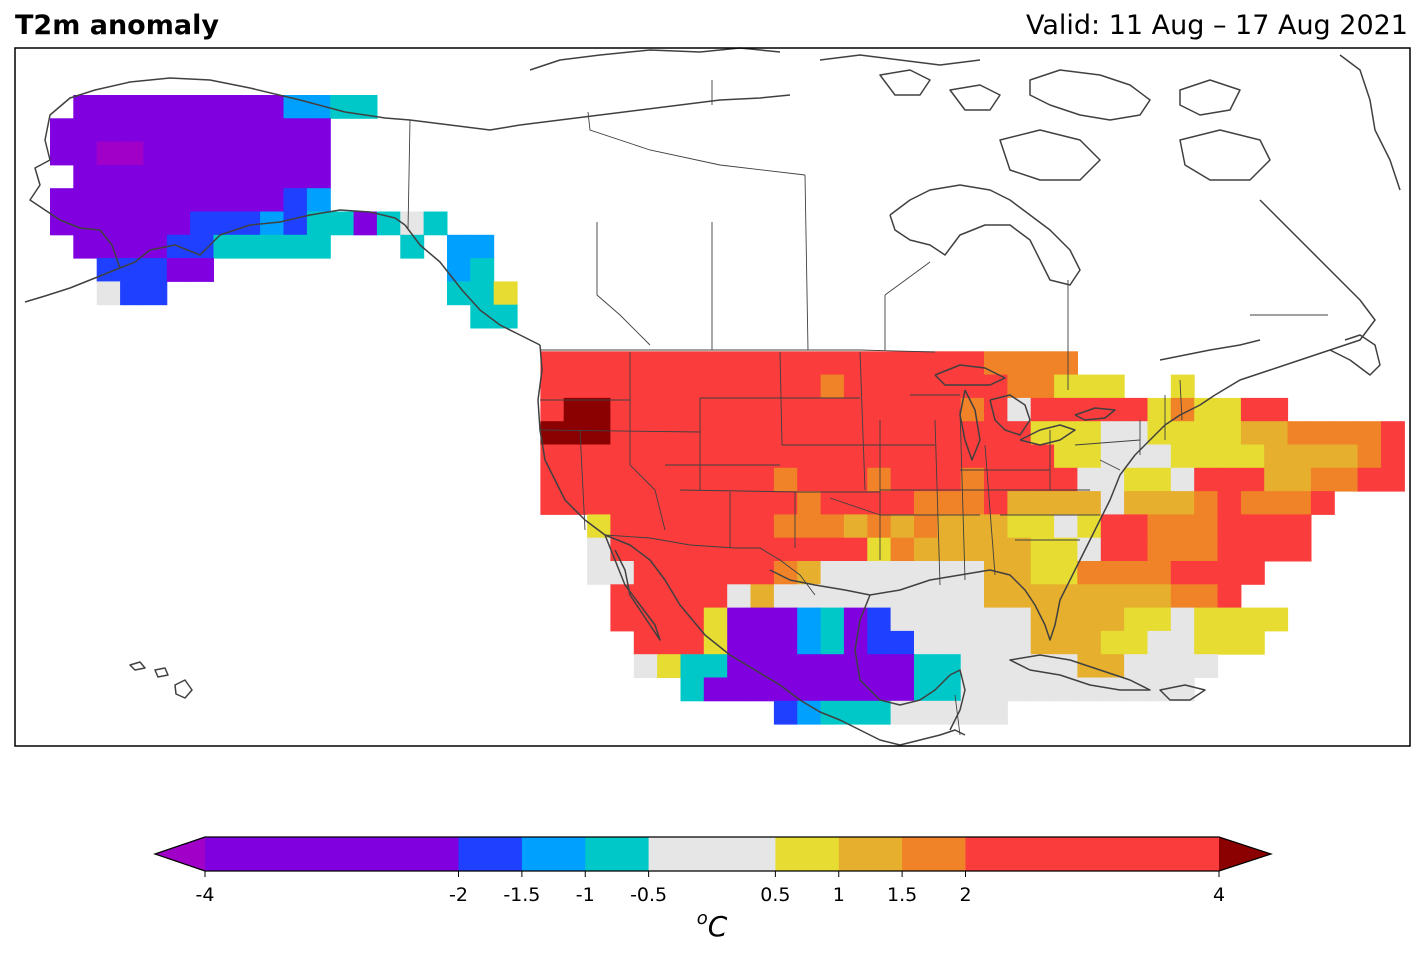 Image resolution: width=1425 pixels, height=957 pixels. Describe the element at coordinates (1245, 854) in the screenshot. I see `colorbar-extend-max` at that location.